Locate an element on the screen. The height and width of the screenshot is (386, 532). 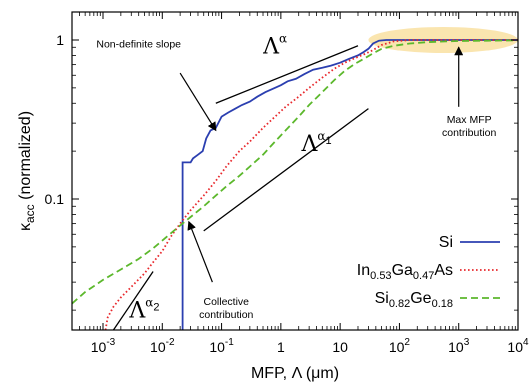
y-tick-label: 0.1 is located at coordinates (55, 199).